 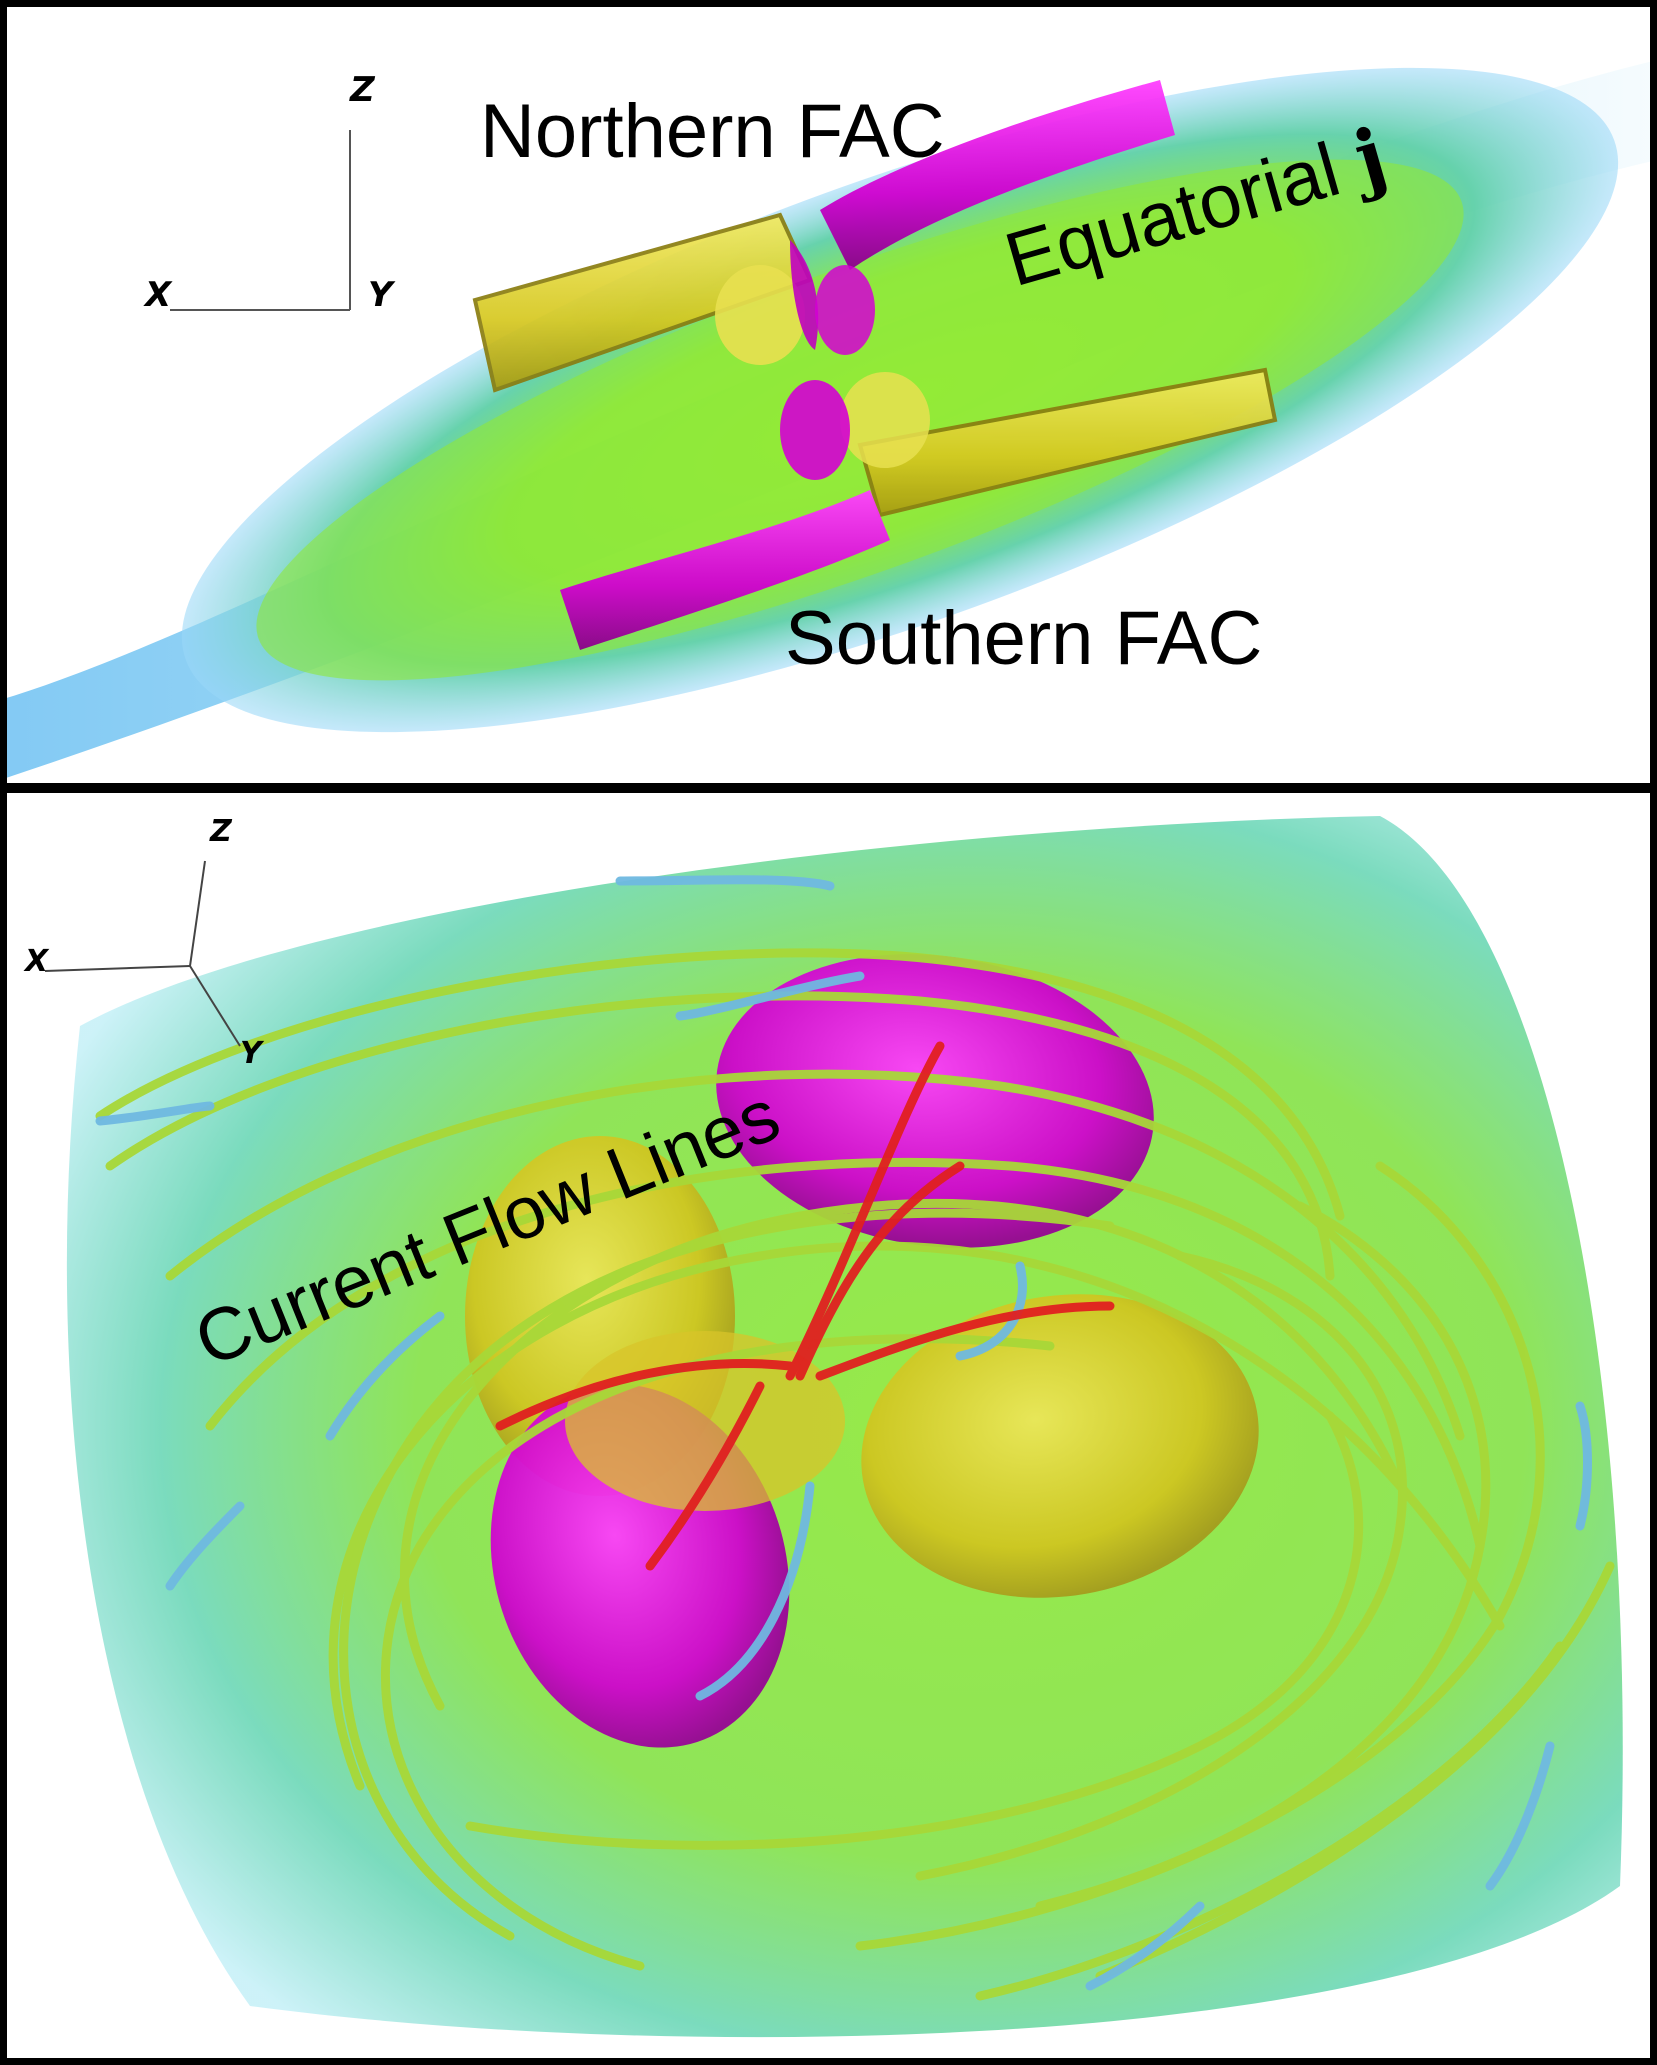 I want to click on northern-fac-lobe, so click(x=935, y=1101).